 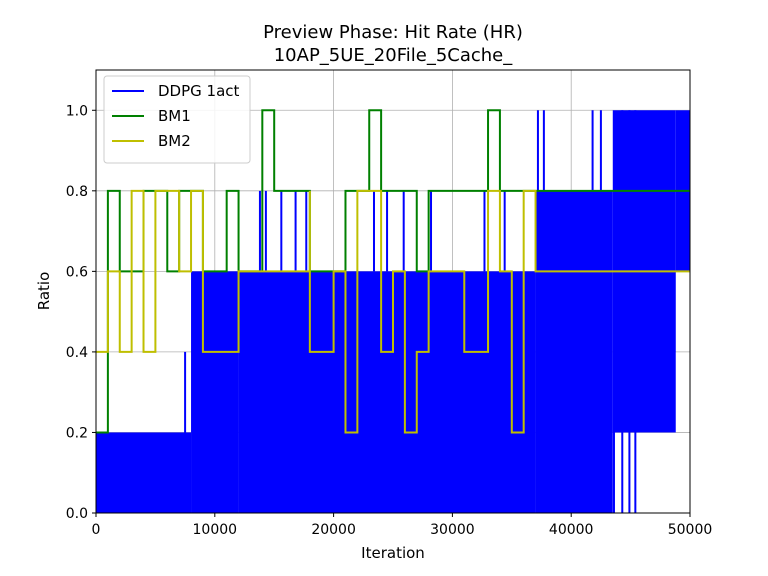 I want to click on y-tick-label: 0.6, so click(x=77, y=272).